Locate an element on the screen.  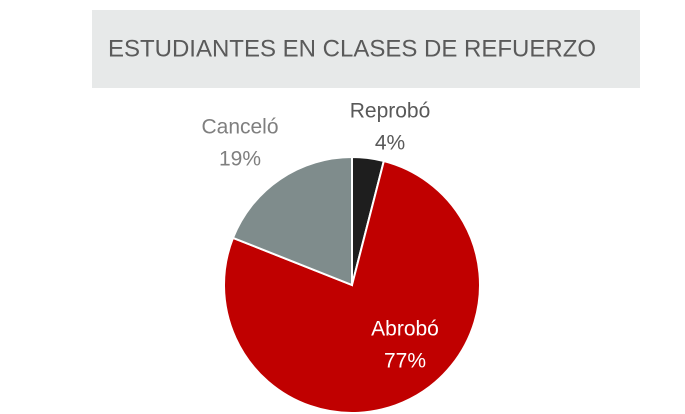
slice-label: Abrobó is located at coordinates (405, 329).